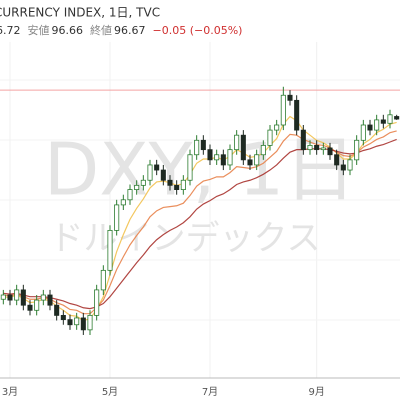 The image size is (400, 400). Describe the element at coordinates (185, 239) in the screenshot. I see `watermark-sub: ドルインデックス` at that location.